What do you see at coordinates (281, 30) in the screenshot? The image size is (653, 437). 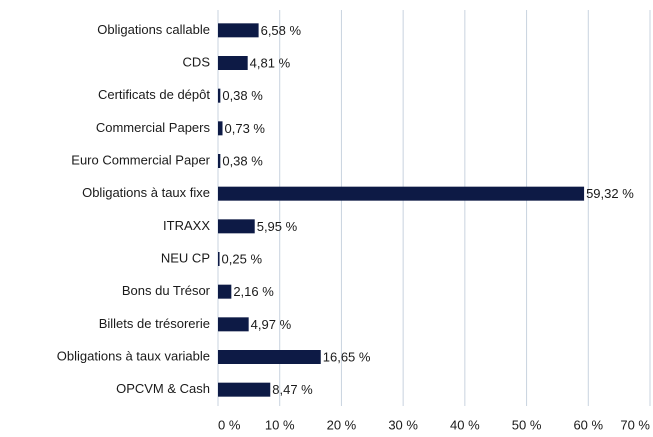 I see `value-label: 6,58 %` at bounding box center [281, 30].